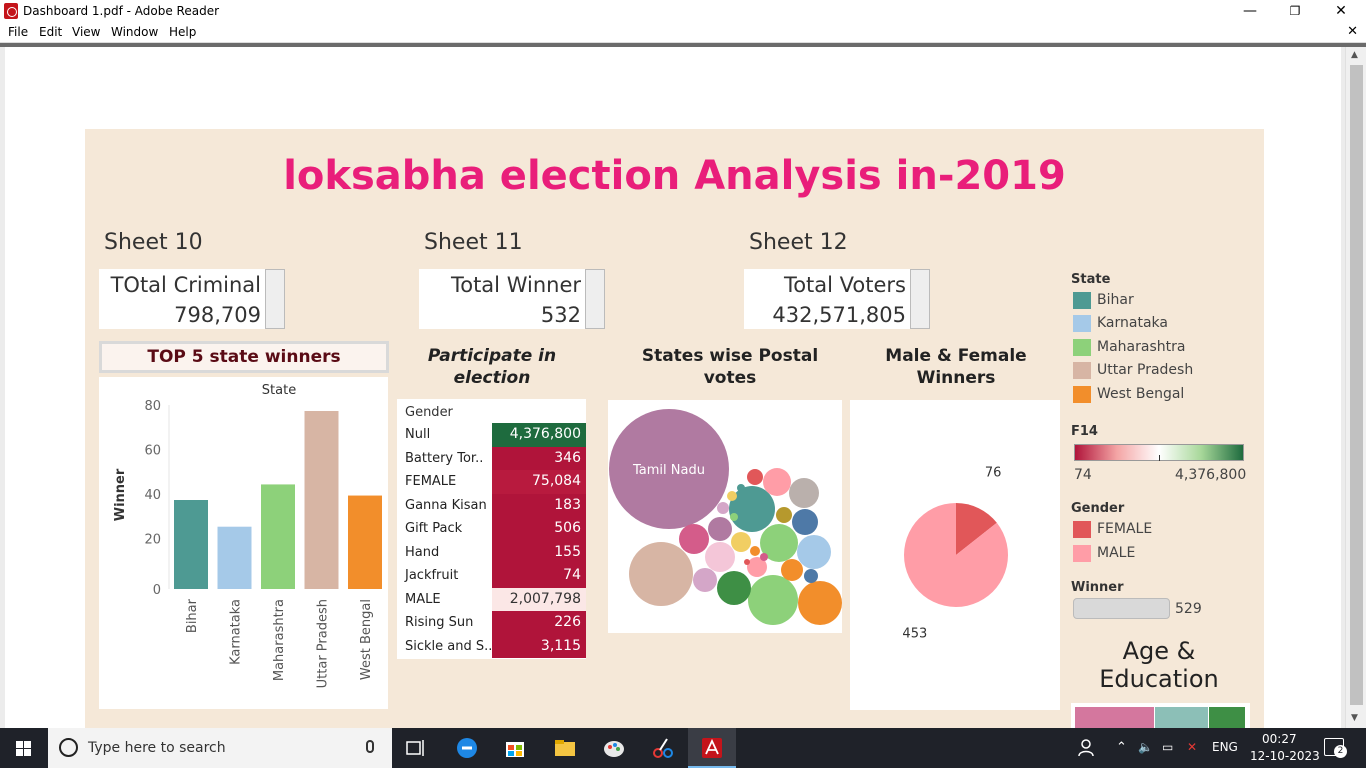  Describe the element at coordinates (976, 529) in the screenshot. I see `pie-slice-female` at that location.